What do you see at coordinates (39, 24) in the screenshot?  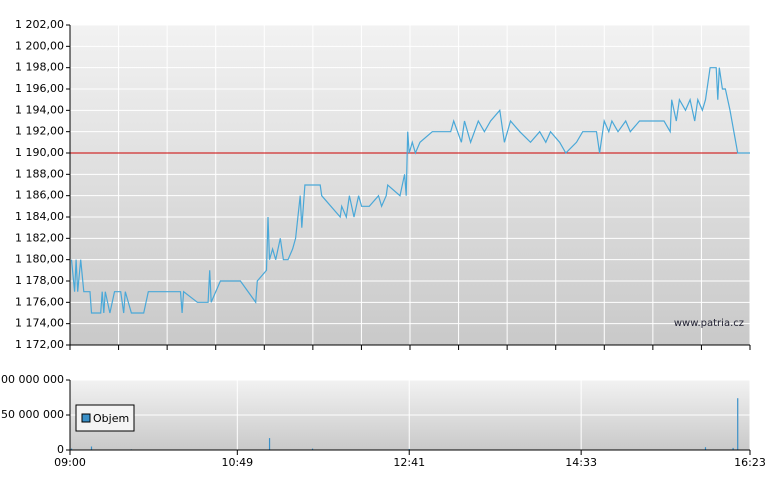 I see `y-tick-label: 1 202,00` at bounding box center [39, 24].